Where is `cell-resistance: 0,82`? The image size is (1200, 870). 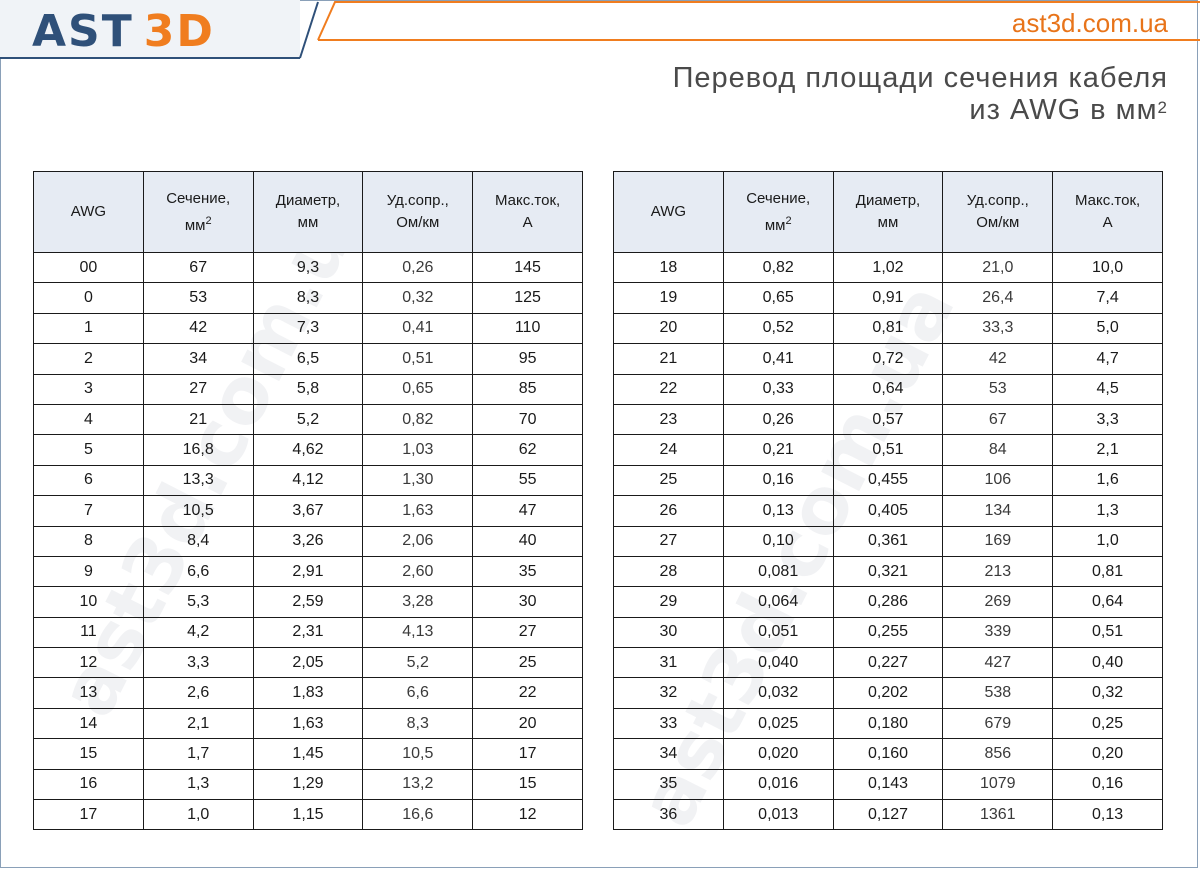
cell-resistance: 0,82 is located at coordinates (418, 419).